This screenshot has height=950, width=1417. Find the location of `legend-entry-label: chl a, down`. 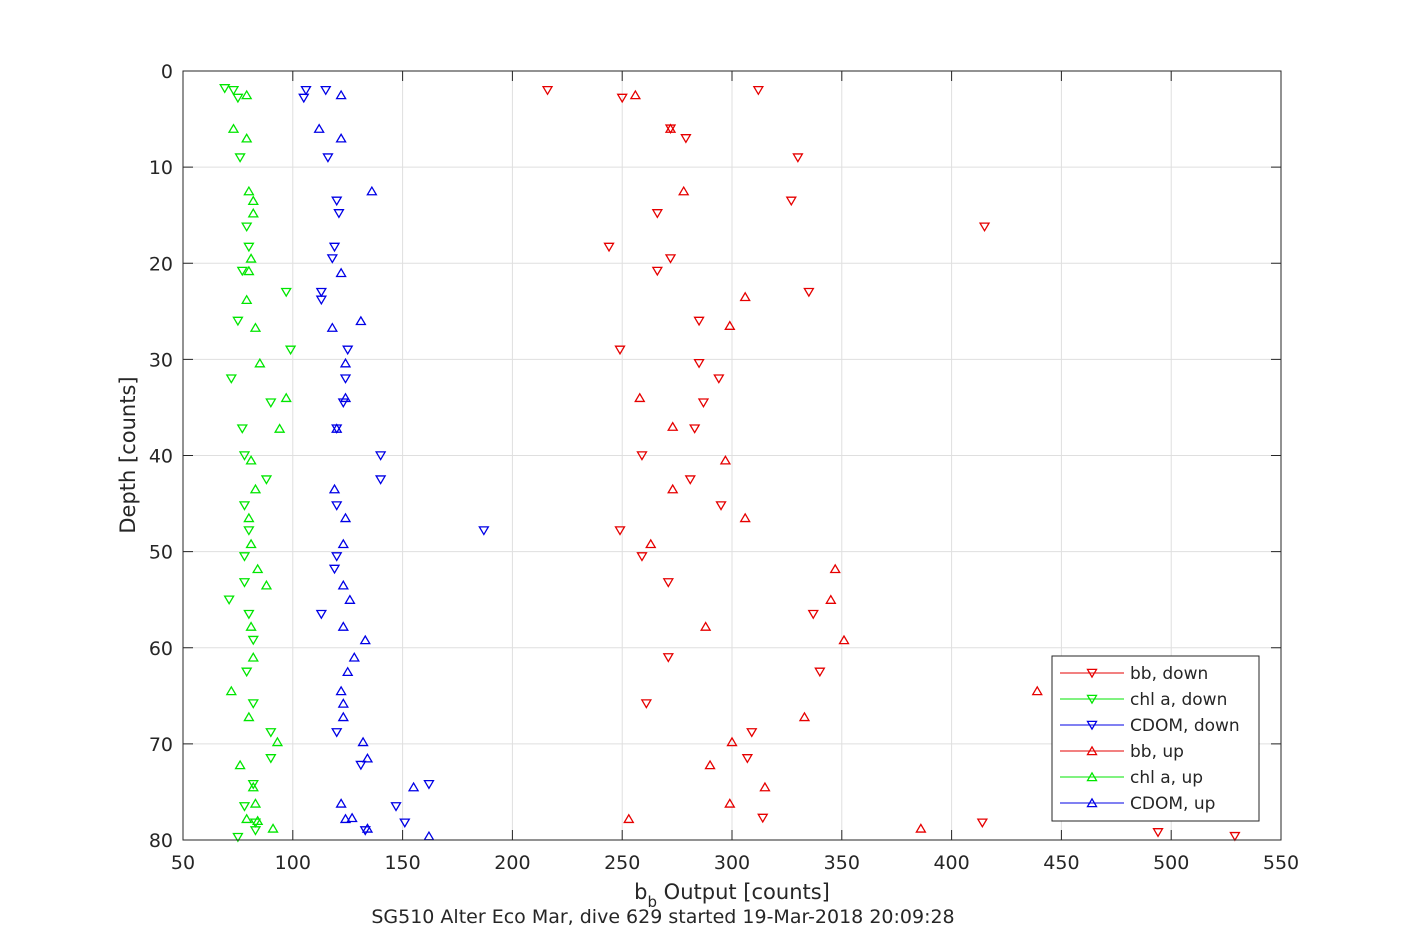

legend-entry-label: chl a, down is located at coordinates (1178, 700).